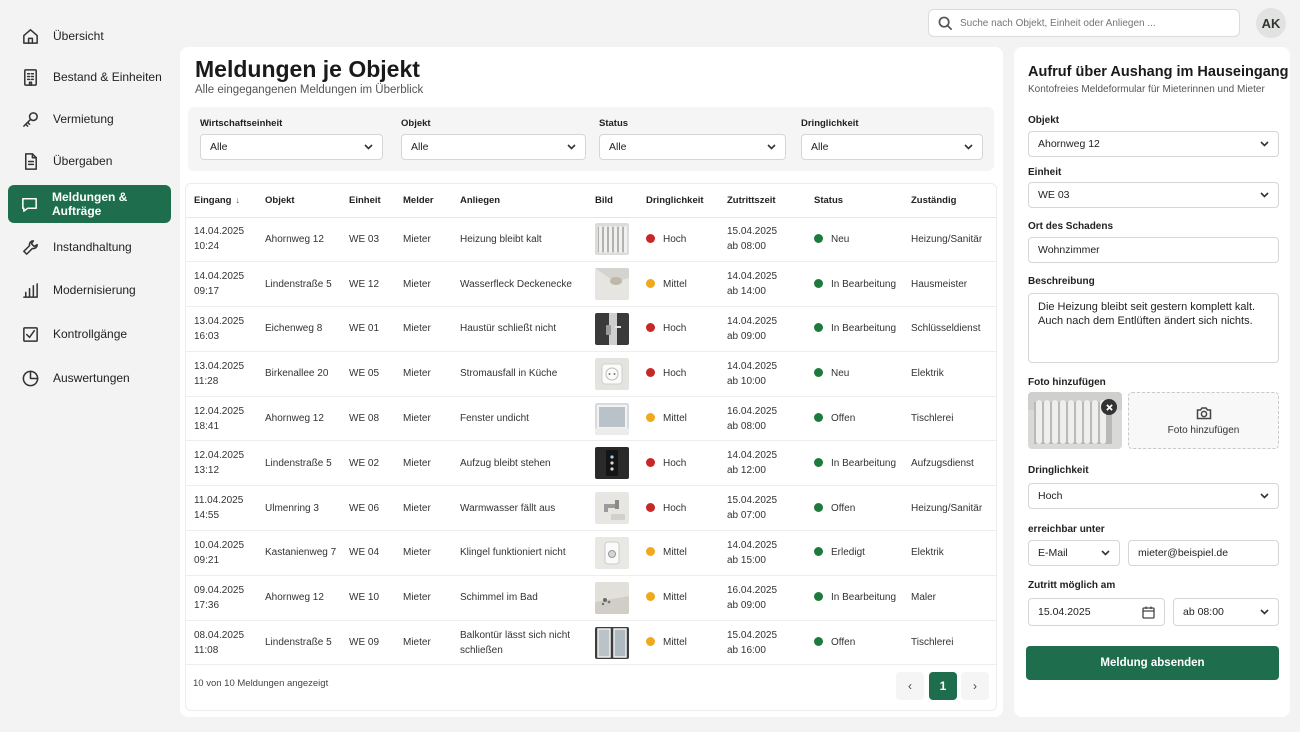 This screenshot has height=732, width=1300. What do you see at coordinates (1153, 496) in the screenshot?
I see `dringlichkeit-select: Hoch` at bounding box center [1153, 496].